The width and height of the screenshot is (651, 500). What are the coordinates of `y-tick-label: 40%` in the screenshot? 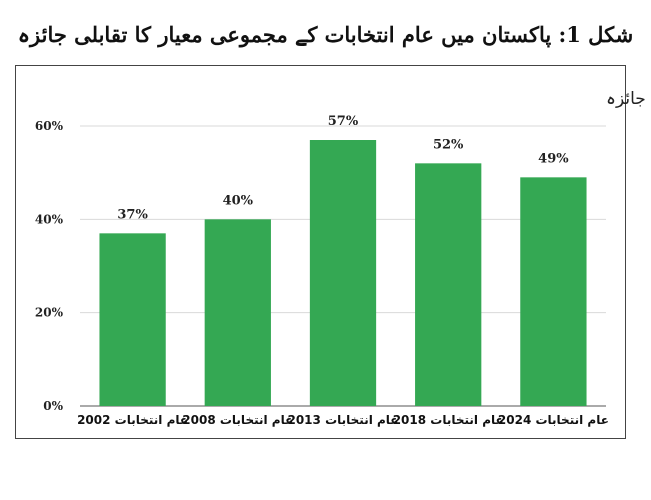 It's located at (49, 219).